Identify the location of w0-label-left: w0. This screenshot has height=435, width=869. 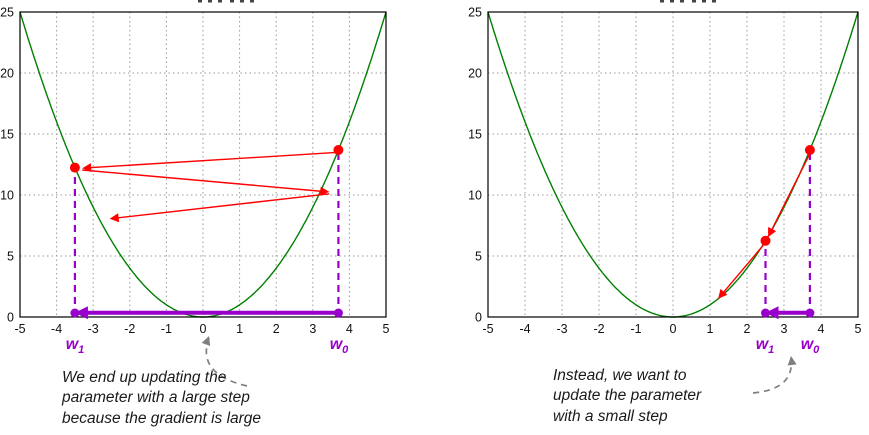
(339, 346).